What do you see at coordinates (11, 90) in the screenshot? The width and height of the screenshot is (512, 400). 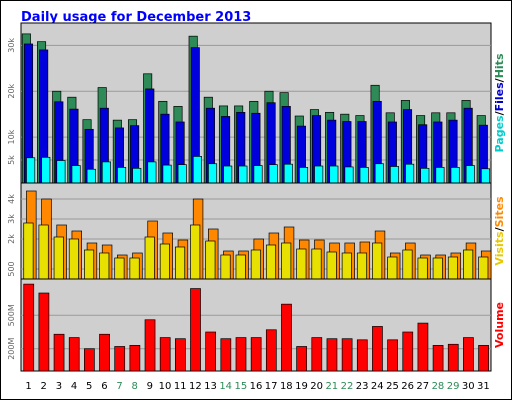 I see `traffic-tick-label: 20k` at bounding box center [11, 90].